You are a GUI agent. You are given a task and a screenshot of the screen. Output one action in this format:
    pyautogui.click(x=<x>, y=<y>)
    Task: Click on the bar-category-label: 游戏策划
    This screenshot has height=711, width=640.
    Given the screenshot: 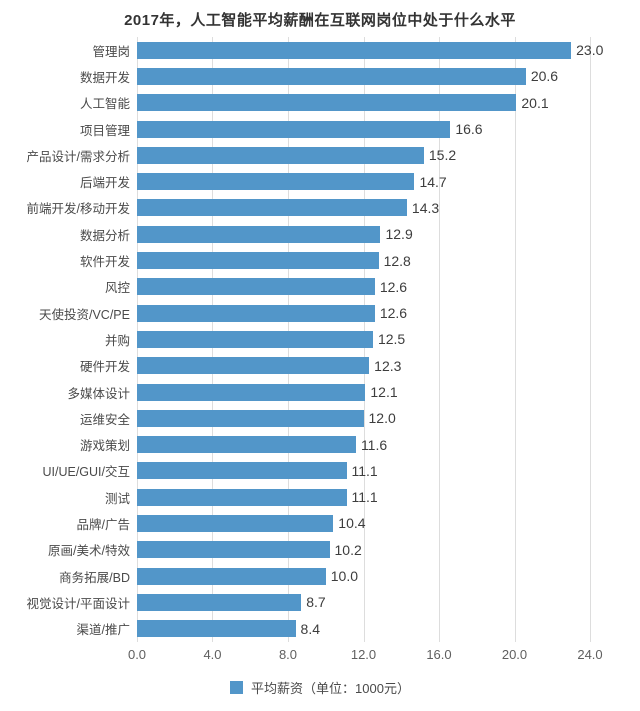 What is the action you would take?
    pyautogui.click(x=104, y=446)
    